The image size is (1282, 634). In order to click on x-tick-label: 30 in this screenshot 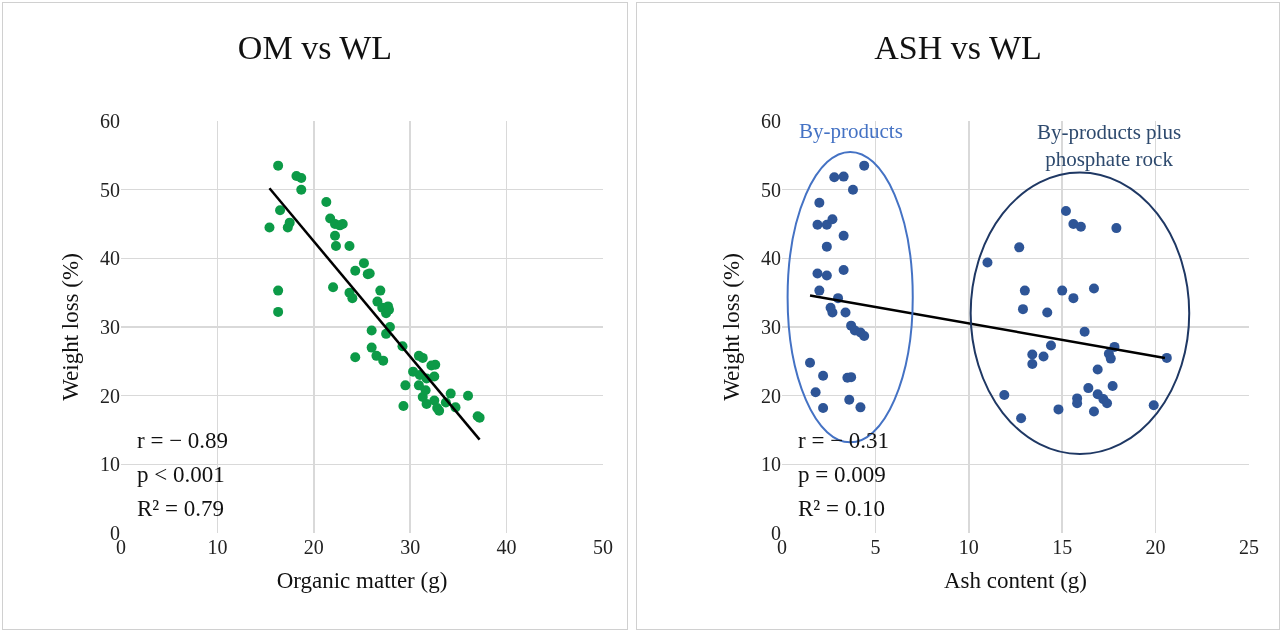, I will do `click(410, 547)`.